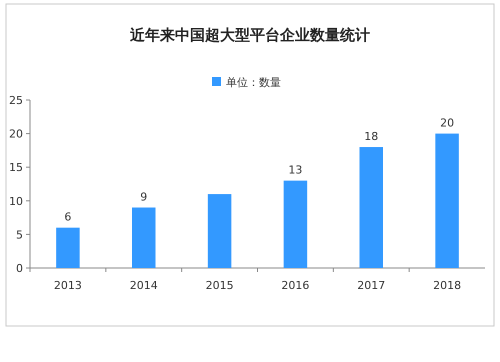 Image resolution: width=500 pixels, height=362 pixels. I want to click on text: 13, so click(295, 170).